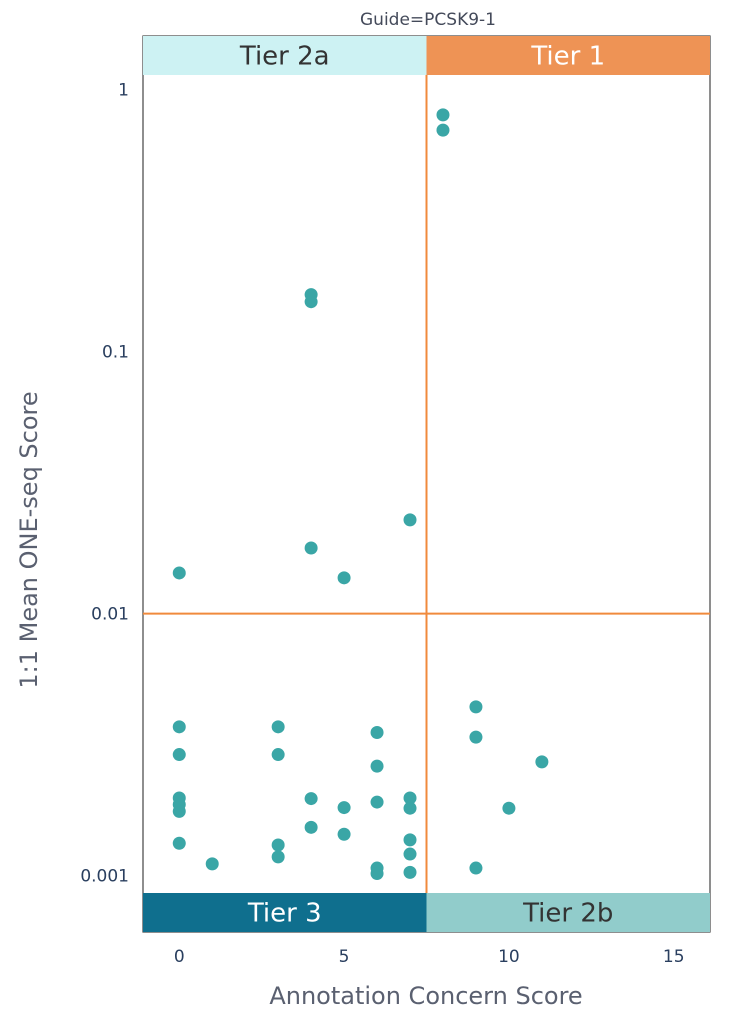  I want to click on x-tick-label: 10, so click(509, 957).